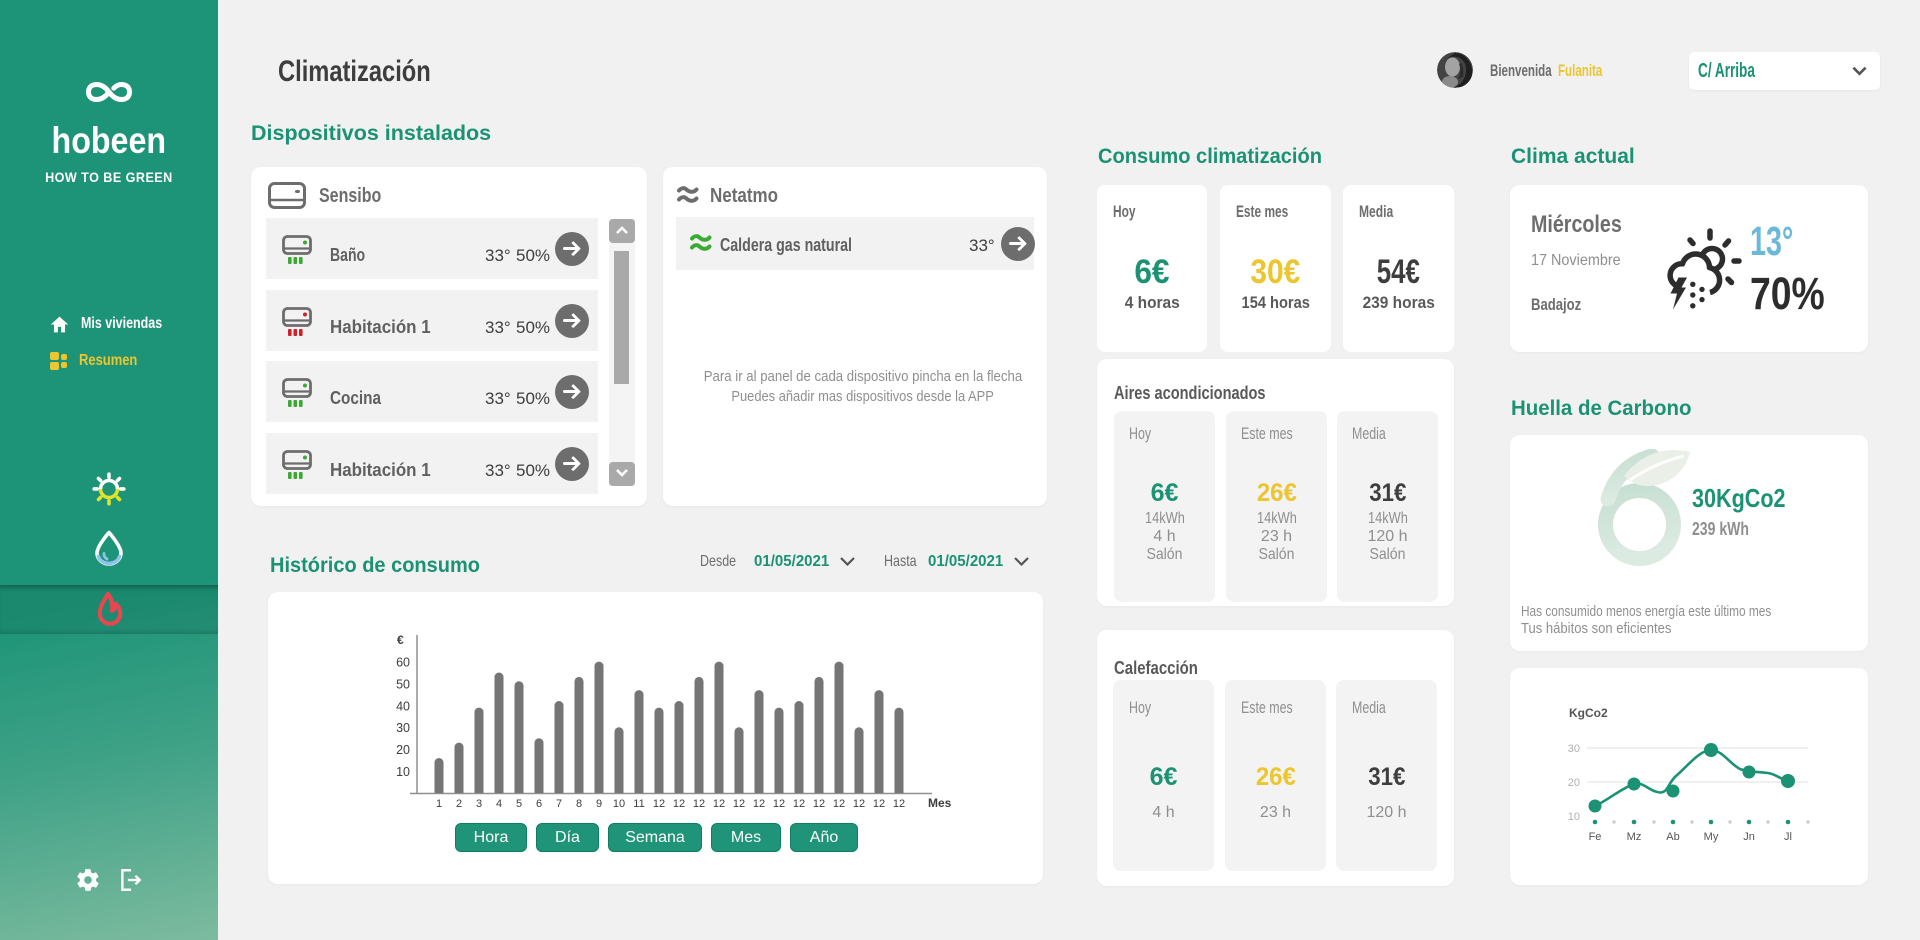  I want to click on svg-text: 40, so click(403, 706).